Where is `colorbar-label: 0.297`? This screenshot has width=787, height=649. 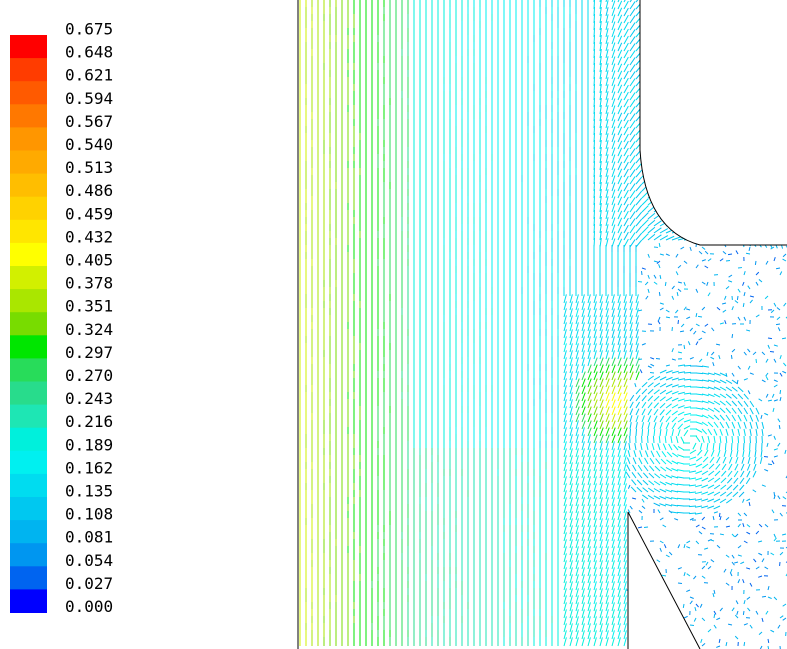
colorbar-label: 0.297 is located at coordinates (89, 352).